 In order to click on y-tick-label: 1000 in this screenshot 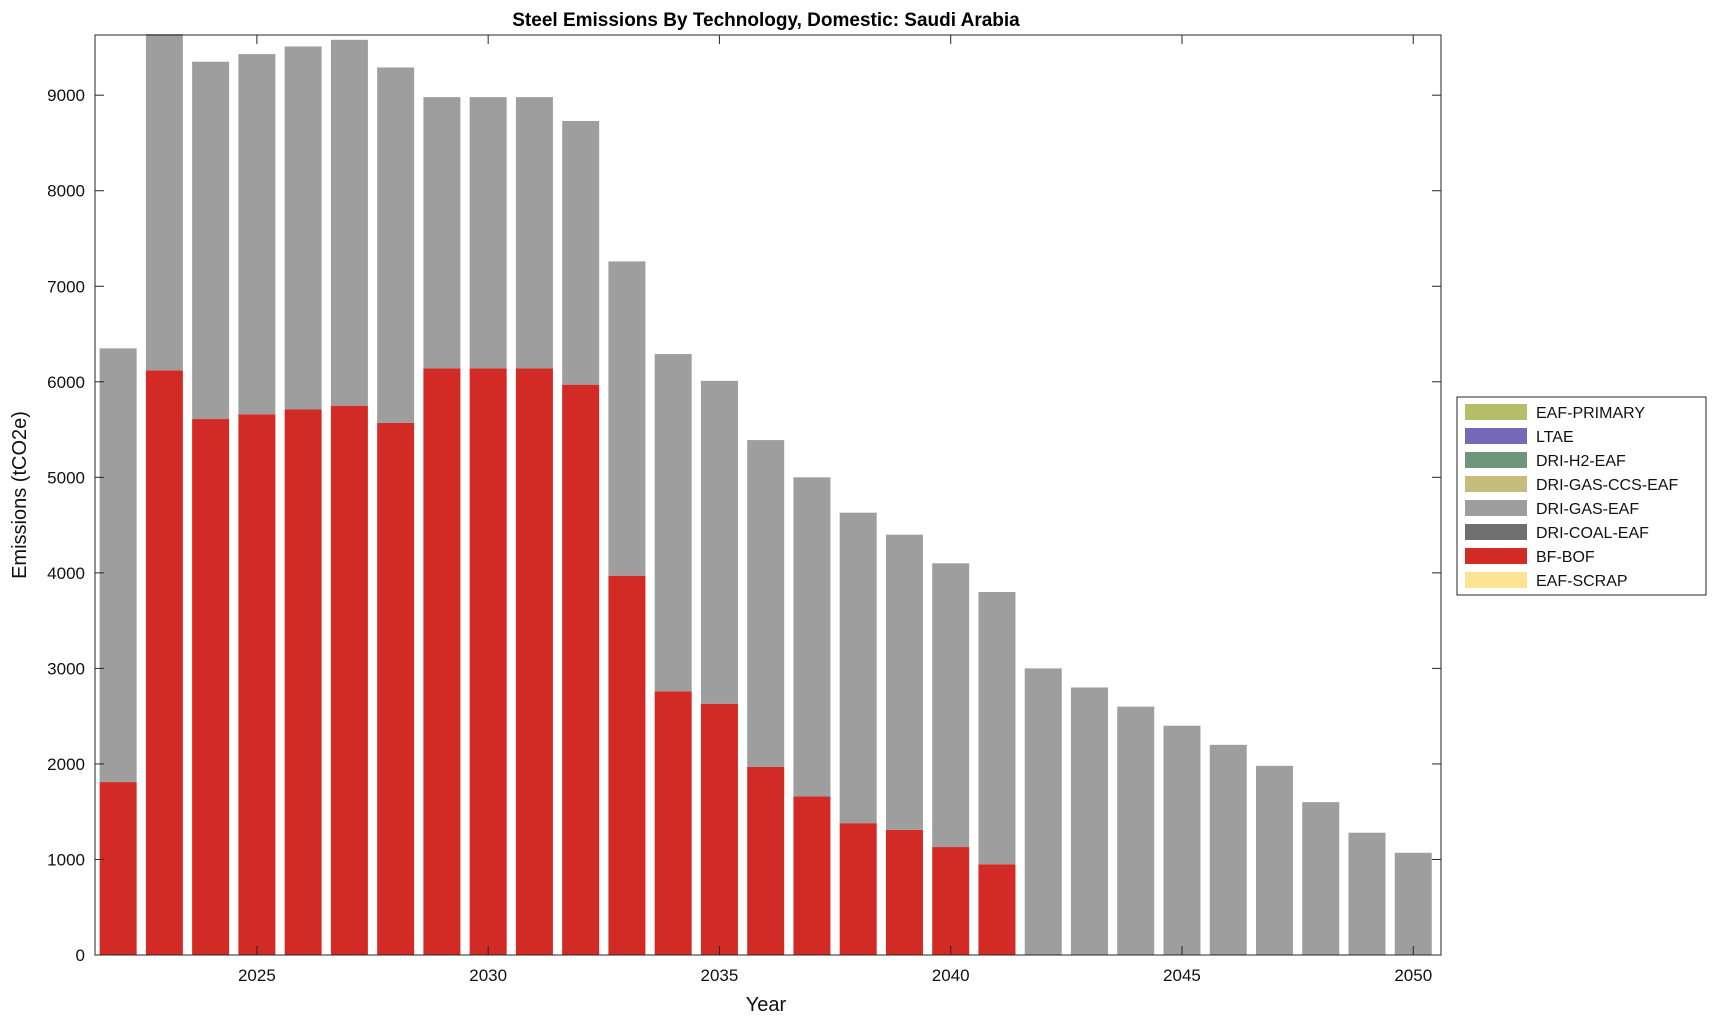, I will do `click(66, 859)`.